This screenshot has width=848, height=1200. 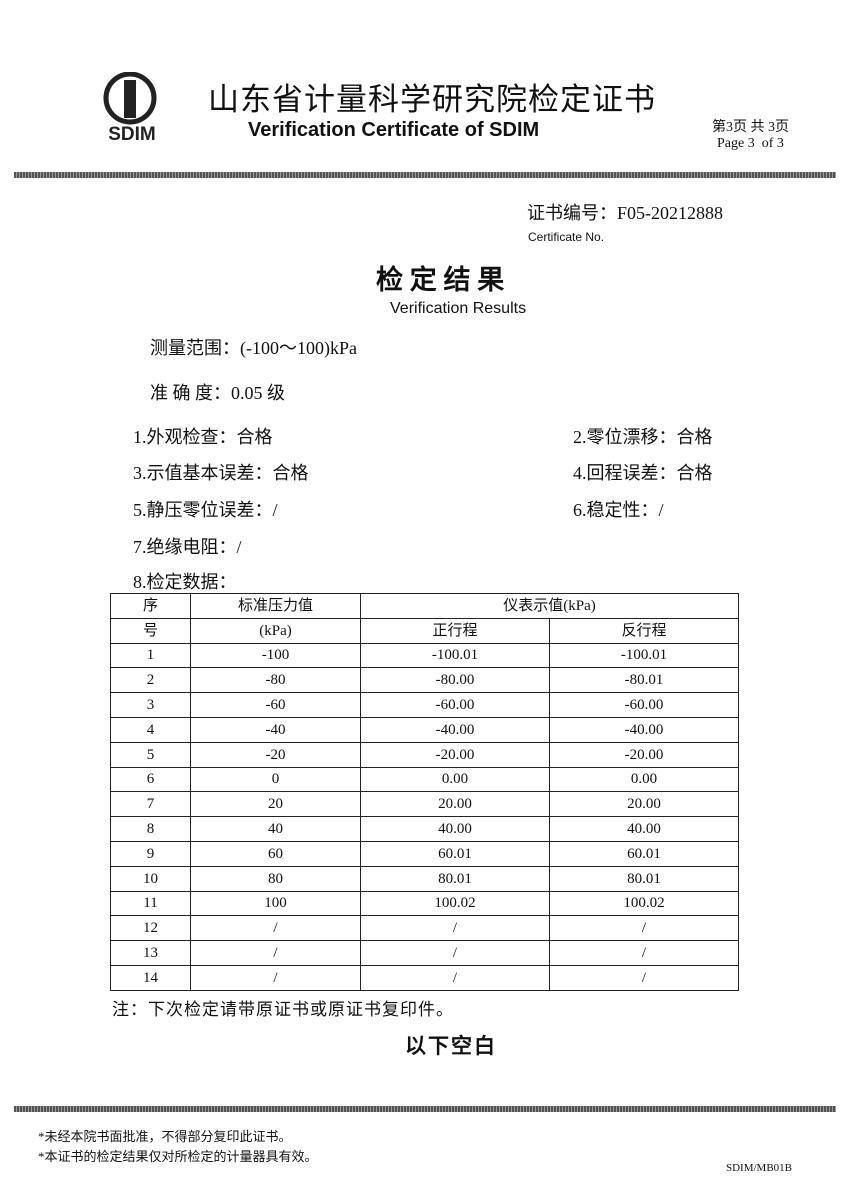 I want to click on form-code: SDIM/MB01B, so click(x=759, y=1168).